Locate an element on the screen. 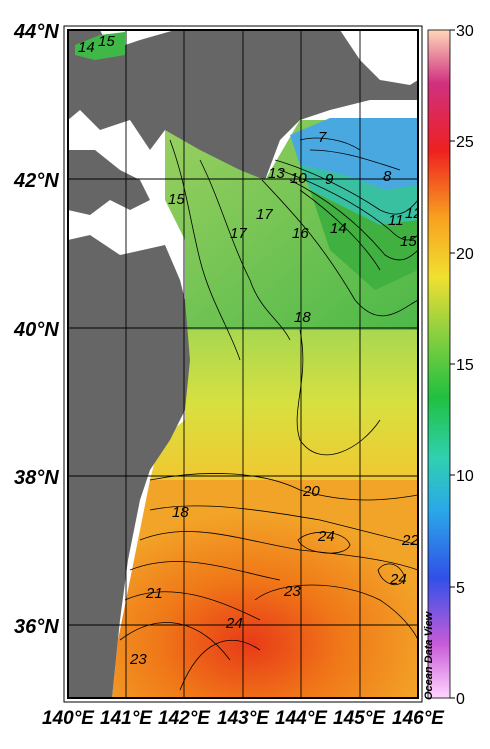  lat-label-38: 38°N is located at coordinates (36, 478).